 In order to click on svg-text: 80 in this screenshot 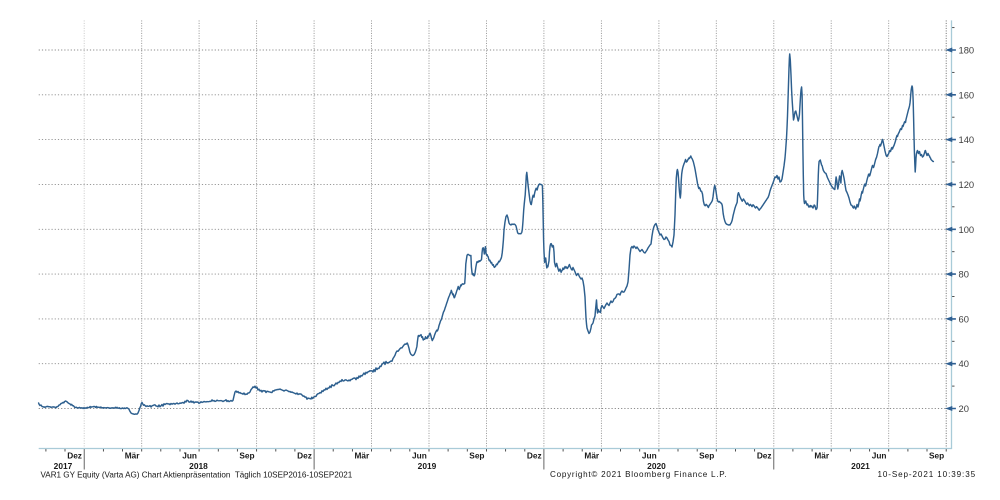, I will do `click(964, 274)`.